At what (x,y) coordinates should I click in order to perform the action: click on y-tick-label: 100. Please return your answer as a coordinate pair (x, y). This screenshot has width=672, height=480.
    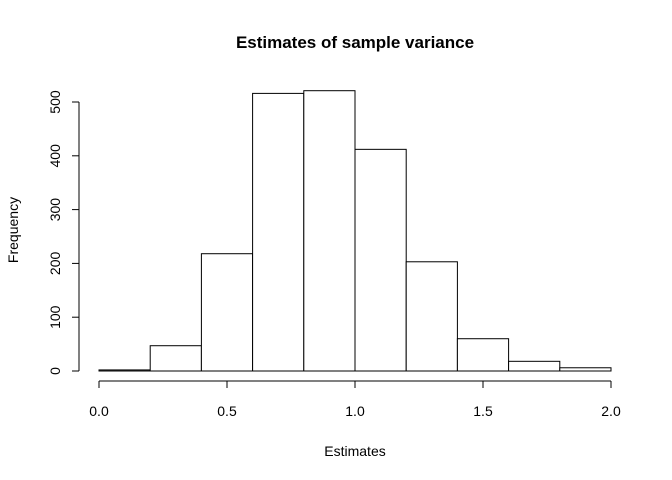
    Looking at the image, I should click on (55, 317).